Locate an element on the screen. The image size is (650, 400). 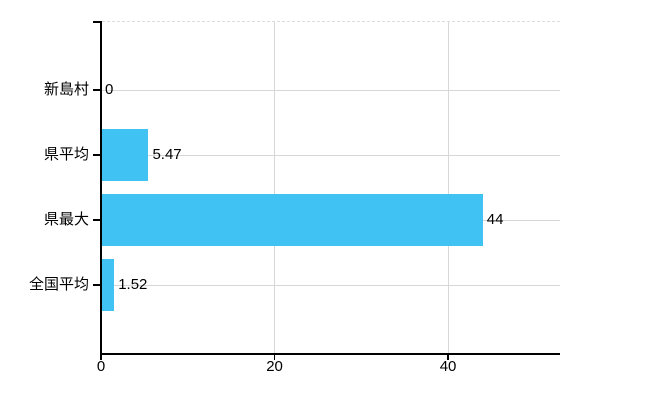
bar-value-label: 0 is located at coordinates (109, 89).